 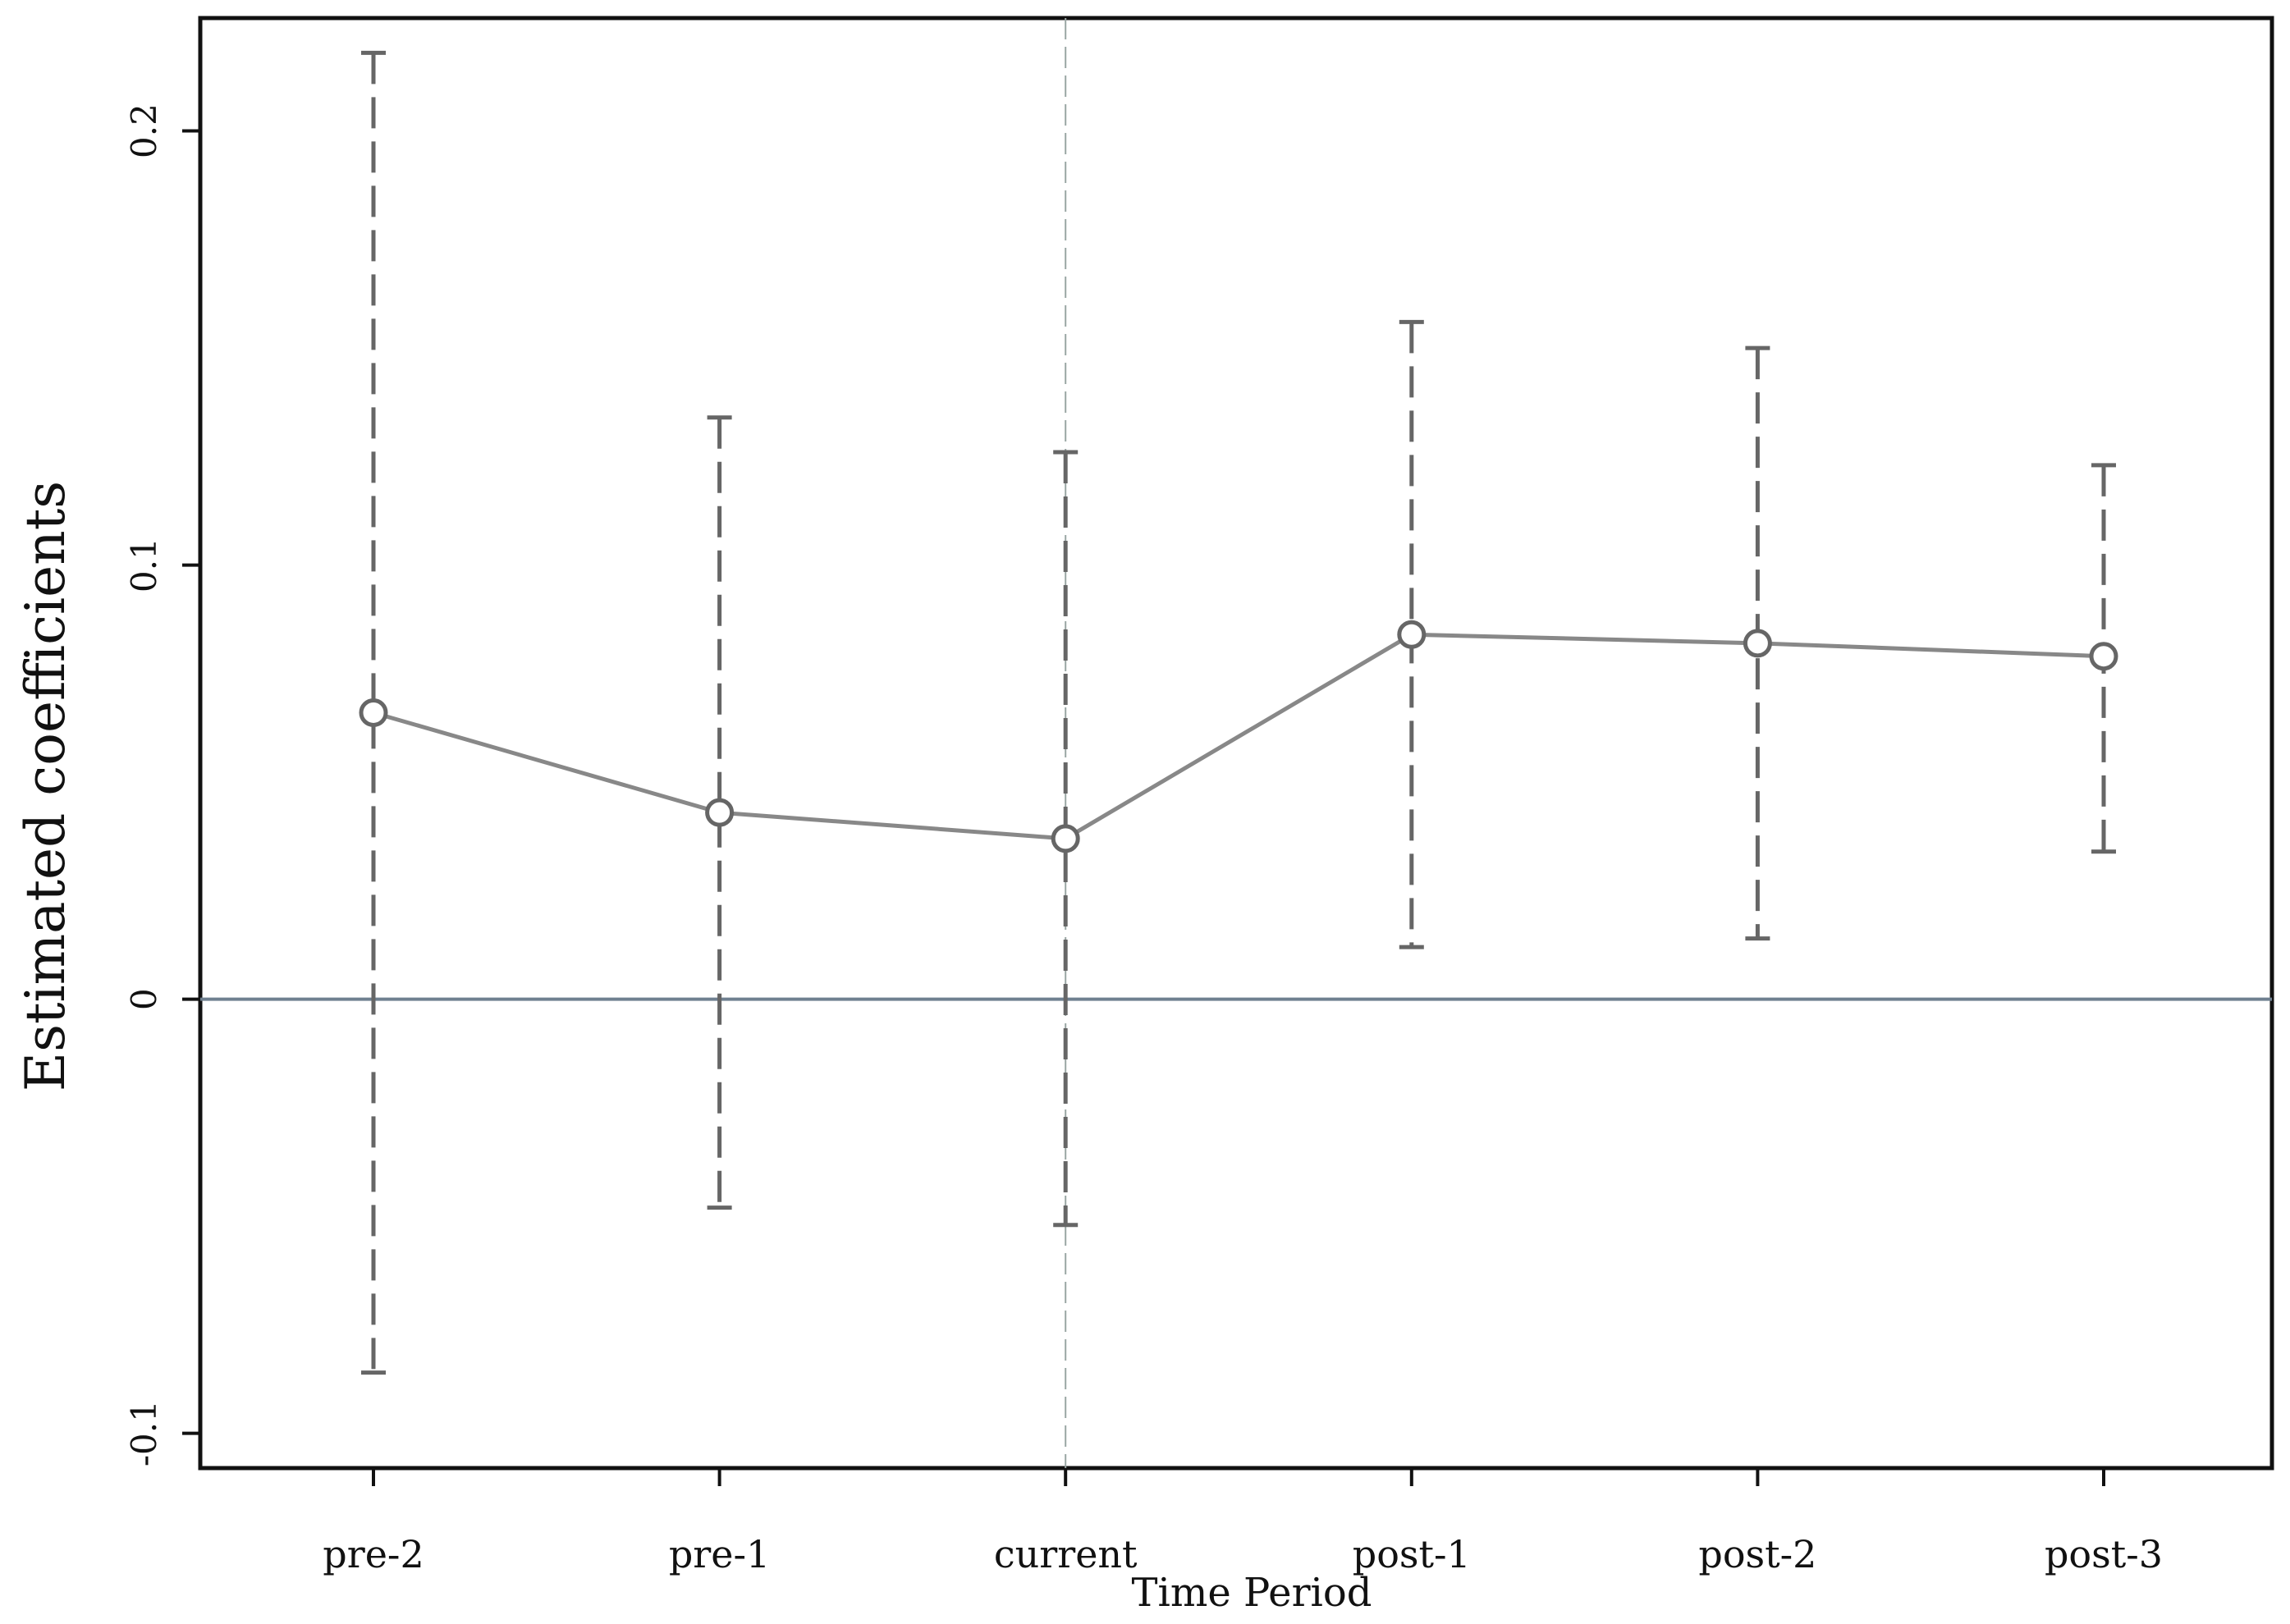 What do you see at coordinates (144, 130) in the screenshot?
I see `y-tick-label: 0.2` at bounding box center [144, 130].